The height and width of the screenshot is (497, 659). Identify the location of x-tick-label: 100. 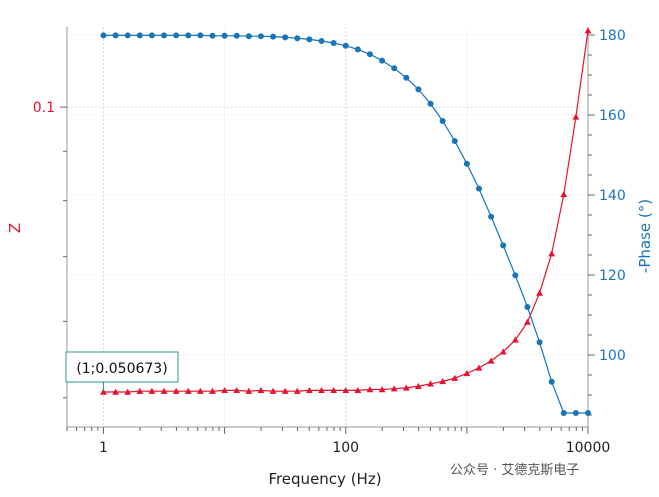
(345, 448).